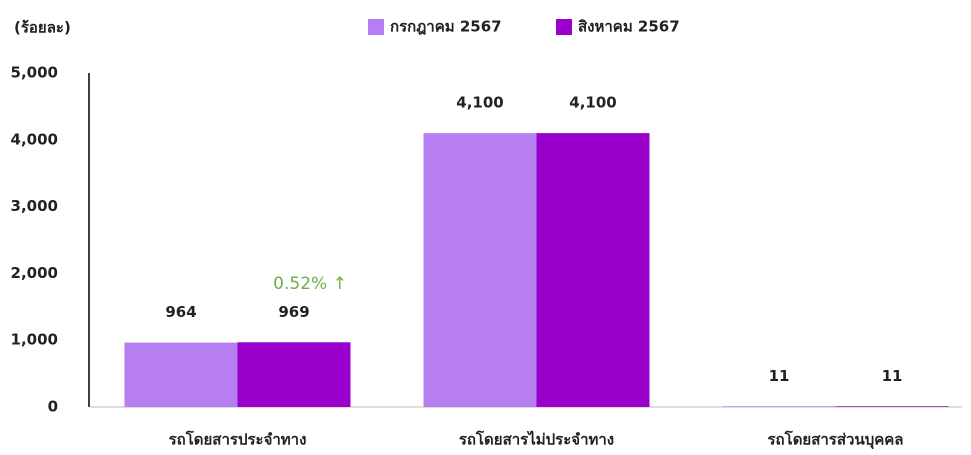 The width and height of the screenshot is (971, 455). I want to click on x-tick-label: รถโดยสารประจำทาง, so click(238, 439).